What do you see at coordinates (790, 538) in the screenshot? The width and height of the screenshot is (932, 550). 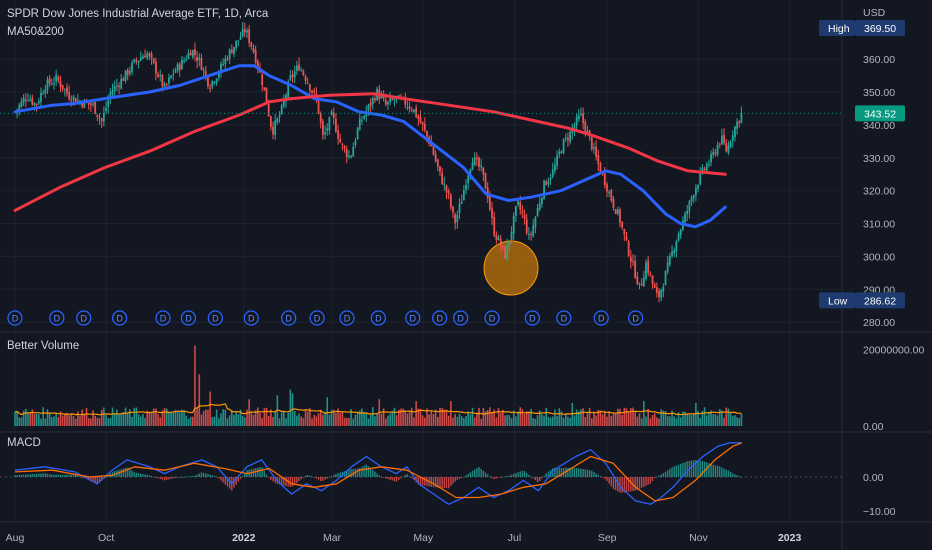 I see `time-axis-tick: 2023` at bounding box center [790, 538].